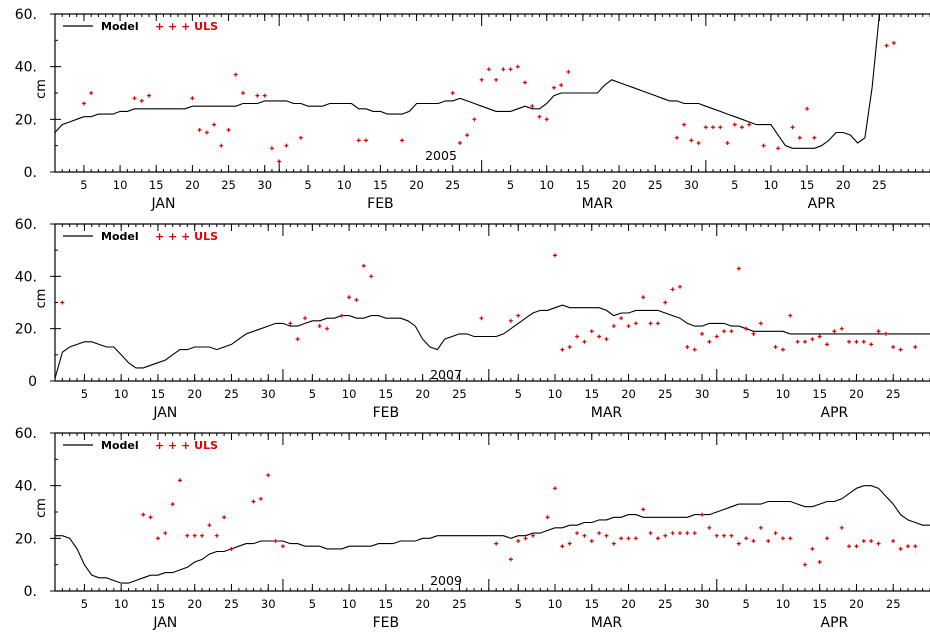  Describe the element at coordinates (30, 173) in the screenshot. I see `y-tick-label: 0.` at that location.